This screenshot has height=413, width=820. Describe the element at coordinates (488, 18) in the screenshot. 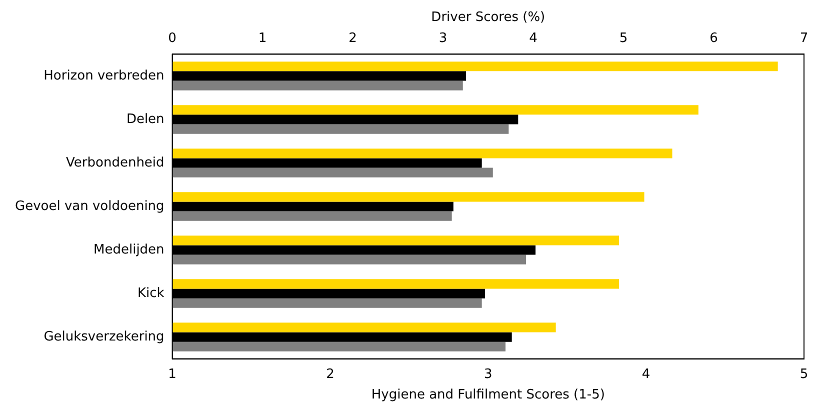

I see `x2-axis-title: Driver Scores (%)` at that location.